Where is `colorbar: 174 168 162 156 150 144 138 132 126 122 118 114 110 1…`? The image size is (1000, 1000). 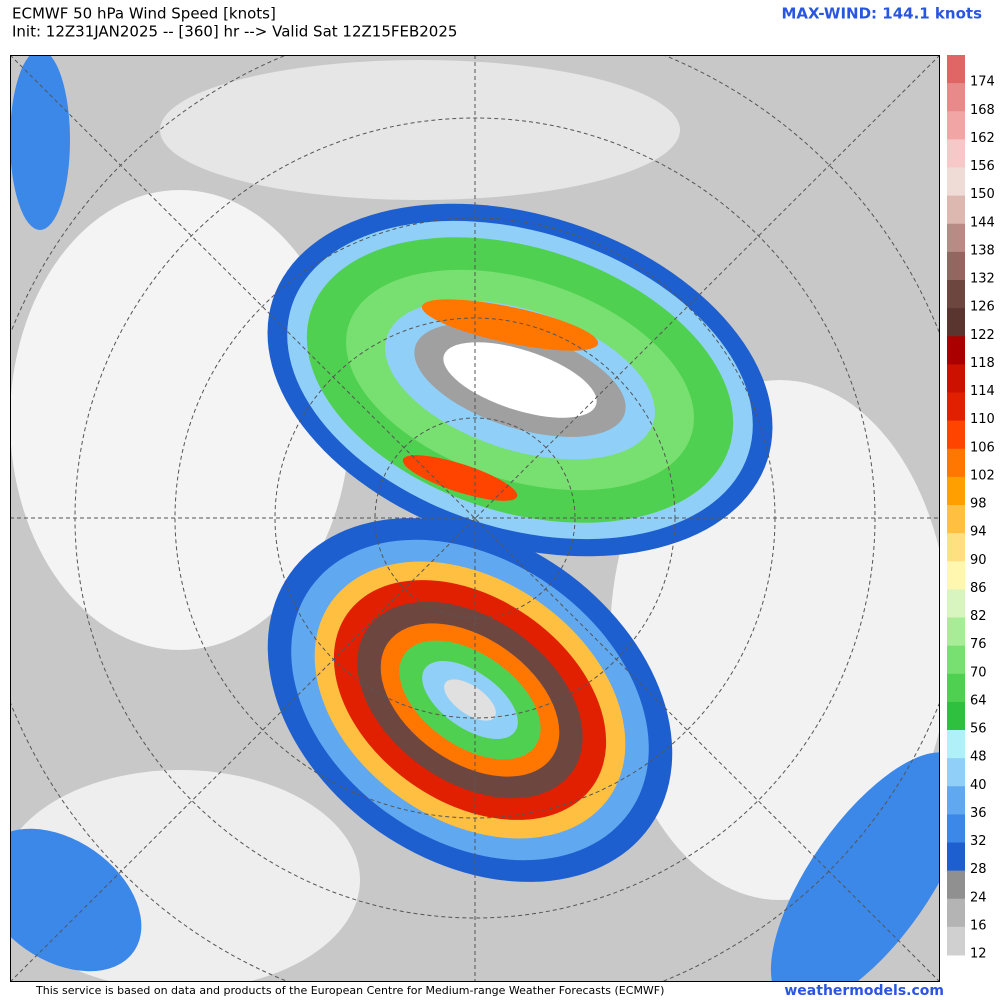
colorbar: 174 168 162 156 150 144 138 132 126 122 118 114 110 1… is located at coordinates (971, 508).